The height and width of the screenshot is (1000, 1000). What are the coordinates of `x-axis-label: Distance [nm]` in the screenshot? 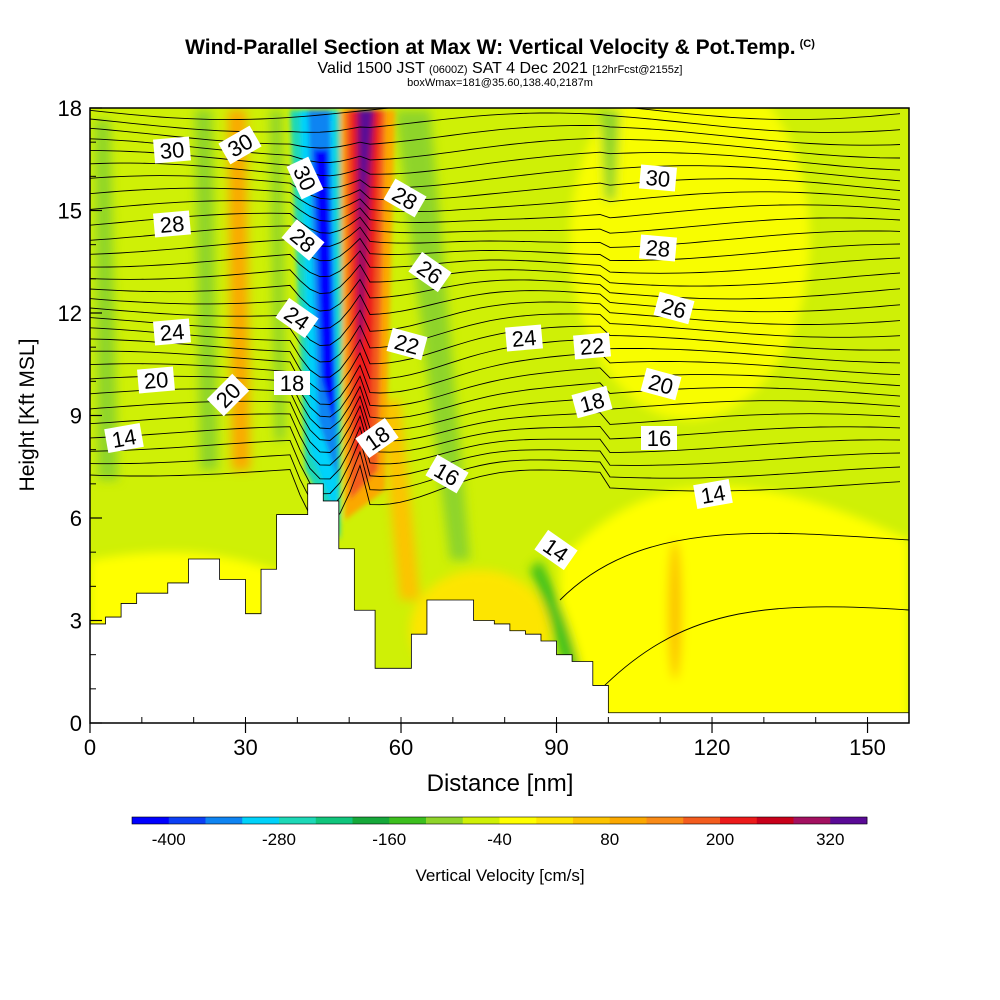 It's located at (500, 783).